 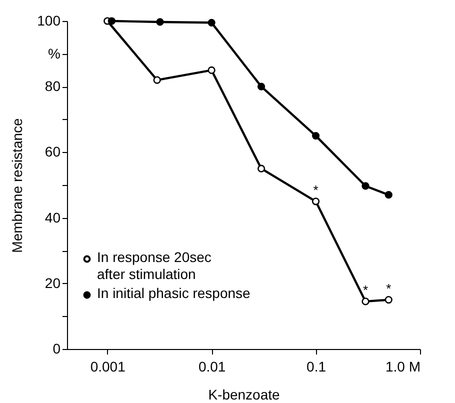 I want to click on x-tick-label: 0.001, so click(x=108, y=366).